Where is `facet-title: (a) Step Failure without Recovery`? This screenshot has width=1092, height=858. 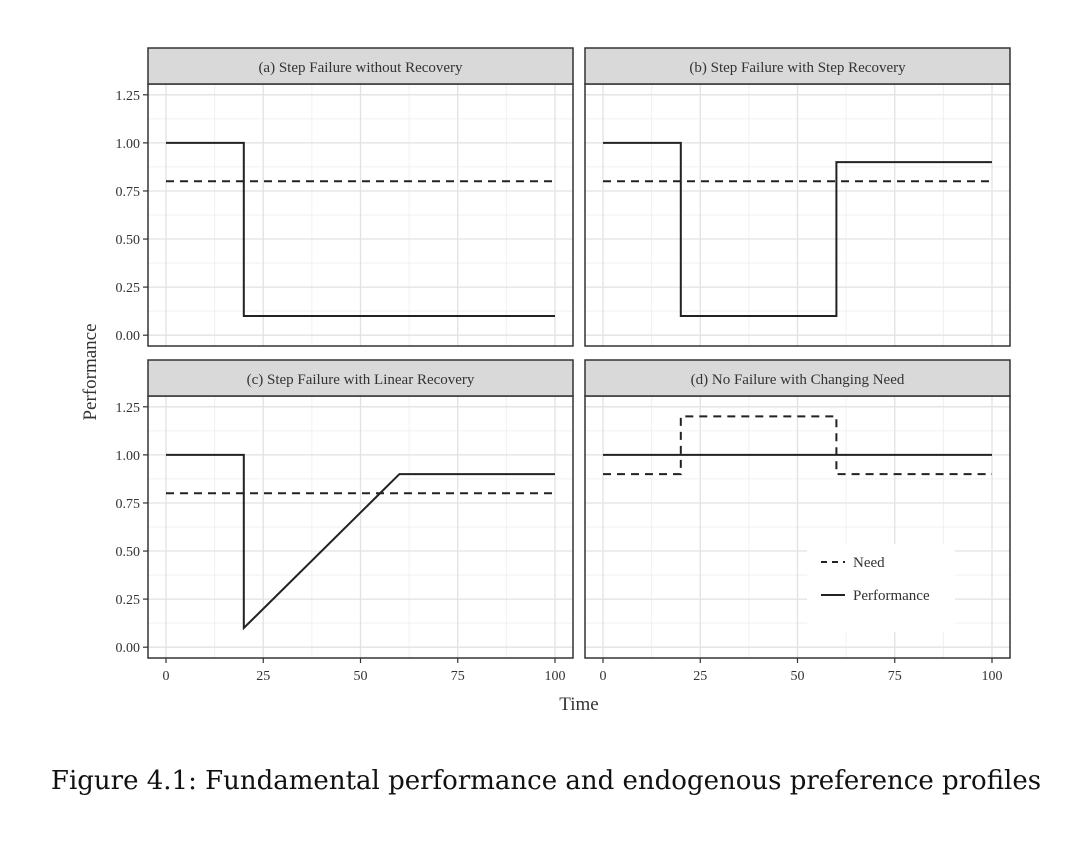 facet-title: (a) Step Failure without Recovery is located at coordinates (360, 68).